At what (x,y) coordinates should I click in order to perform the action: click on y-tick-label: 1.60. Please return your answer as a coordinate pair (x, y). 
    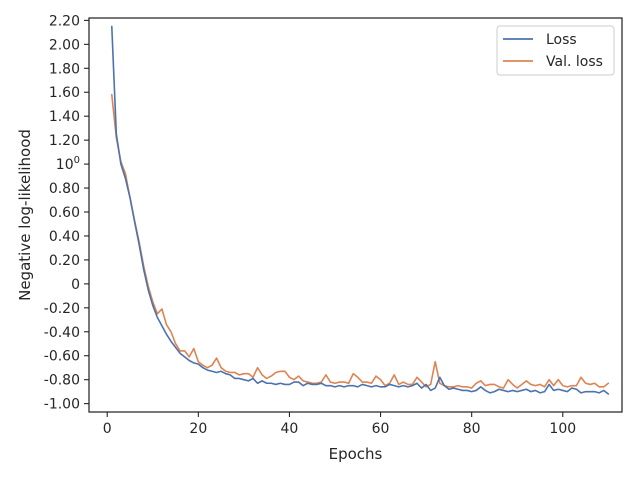
    Looking at the image, I should click on (64, 93).